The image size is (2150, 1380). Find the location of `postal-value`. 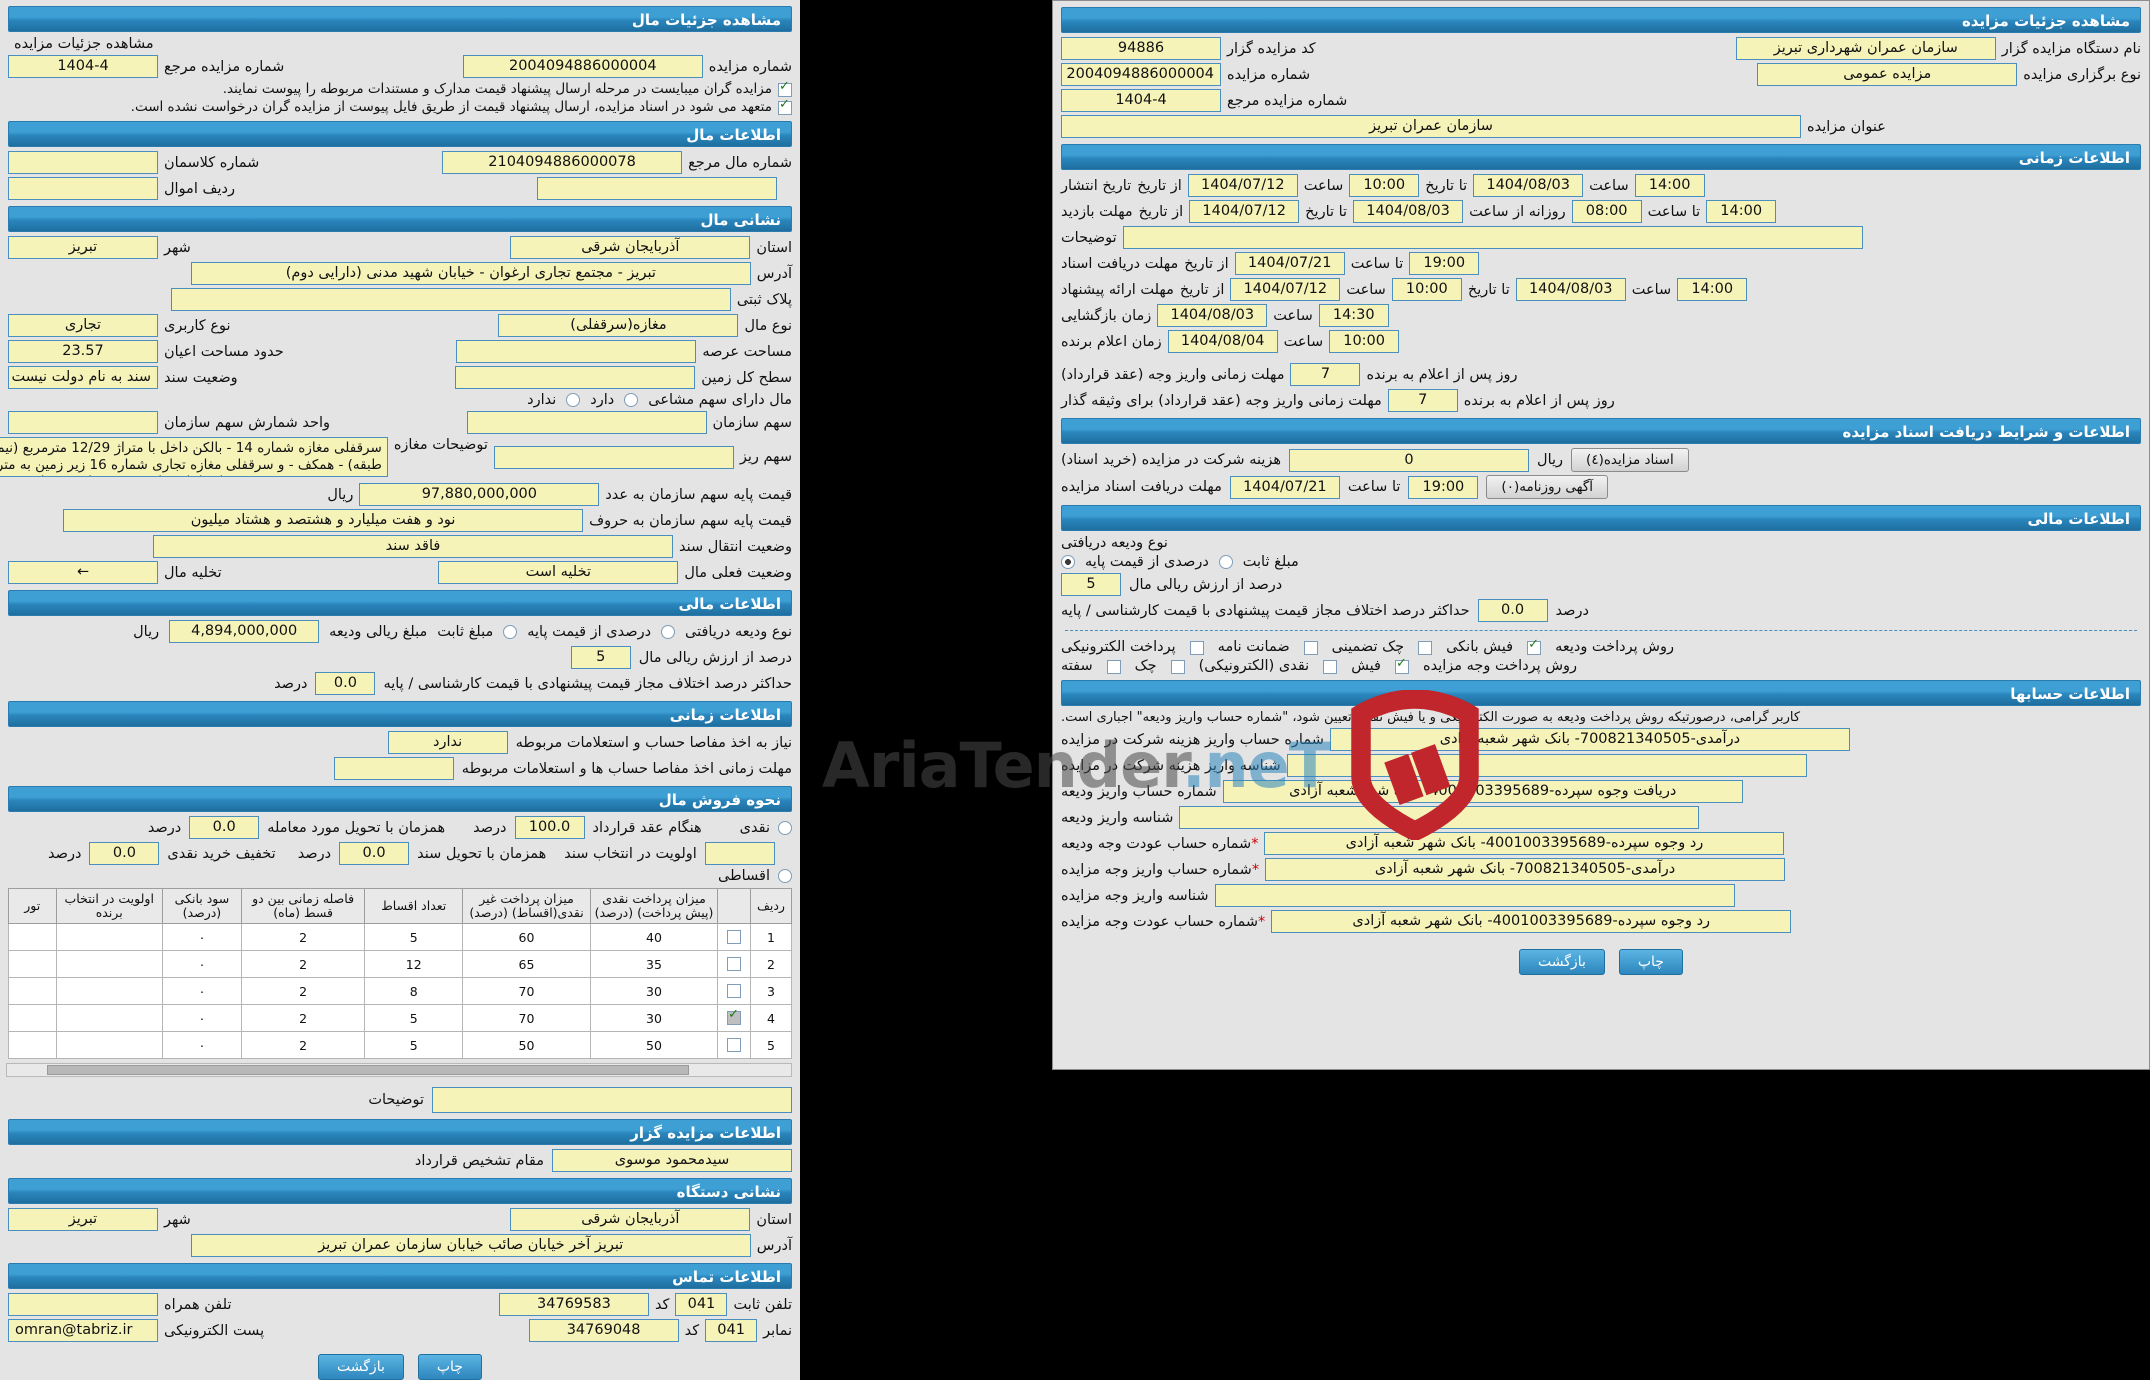

postal-value is located at coordinates (450, 299).